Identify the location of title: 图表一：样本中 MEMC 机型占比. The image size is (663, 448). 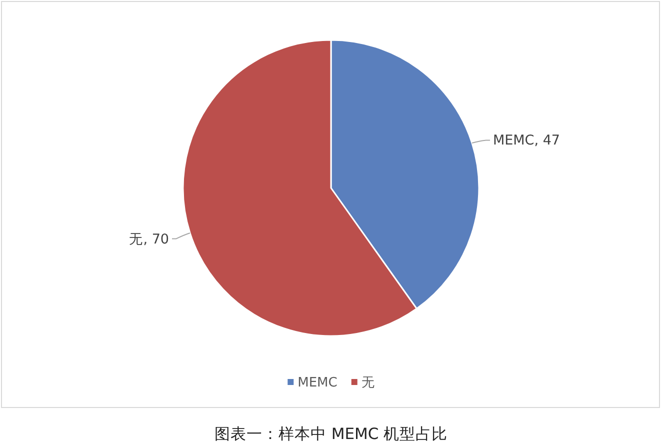
(331, 434).